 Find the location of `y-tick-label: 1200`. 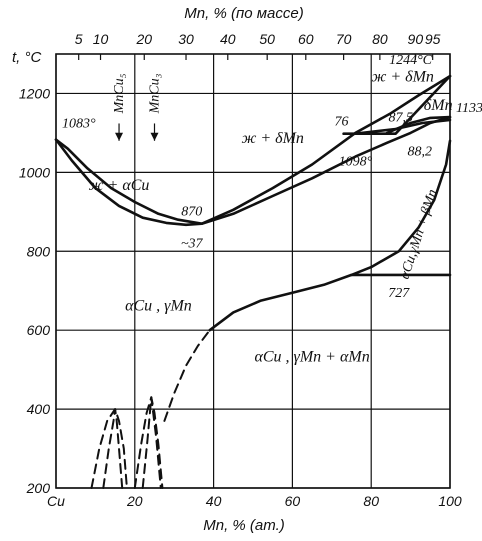

y-tick-label: 1200 is located at coordinates (34, 93).